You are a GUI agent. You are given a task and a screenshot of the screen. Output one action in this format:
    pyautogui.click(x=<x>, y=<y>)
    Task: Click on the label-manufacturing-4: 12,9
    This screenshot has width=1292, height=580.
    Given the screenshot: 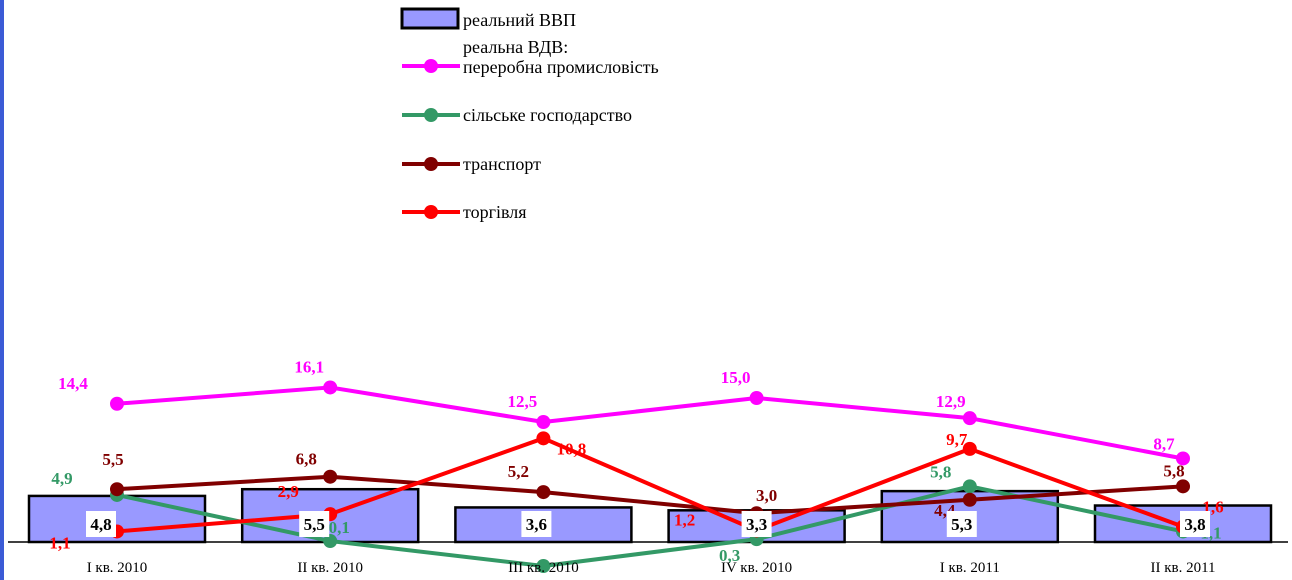 What is the action you would take?
    pyautogui.click(x=951, y=401)
    